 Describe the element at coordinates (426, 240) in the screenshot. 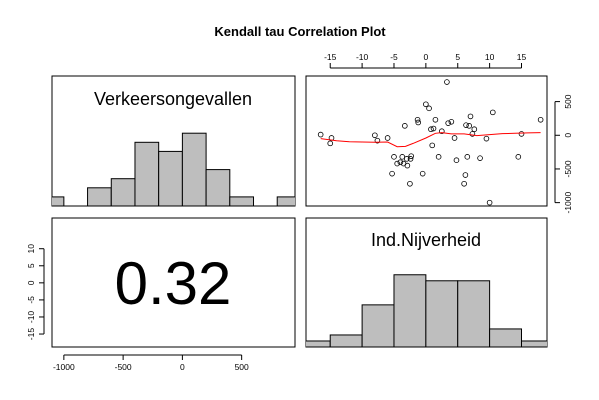

I see `label-ind-nijverheid: Ind.Nijverheid` at that location.